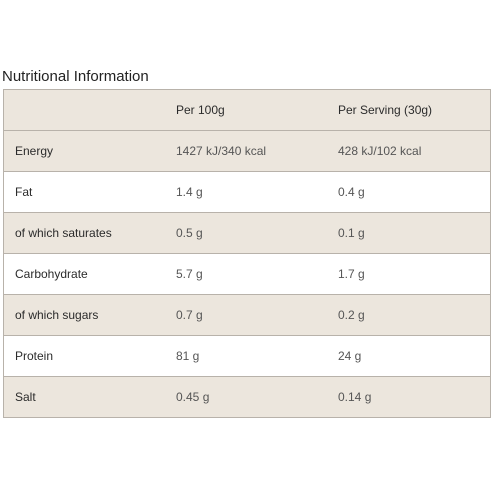 The height and width of the screenshot is (493, 493). I want to click on row-per-100g: 81 g, so click(252, 356).